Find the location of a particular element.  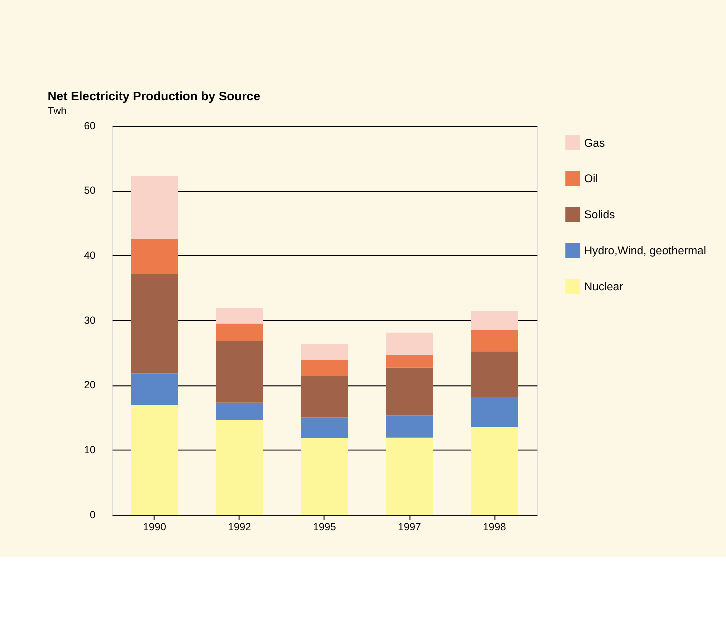

y-tick-label: 40 is located at coordinates (90, 256).